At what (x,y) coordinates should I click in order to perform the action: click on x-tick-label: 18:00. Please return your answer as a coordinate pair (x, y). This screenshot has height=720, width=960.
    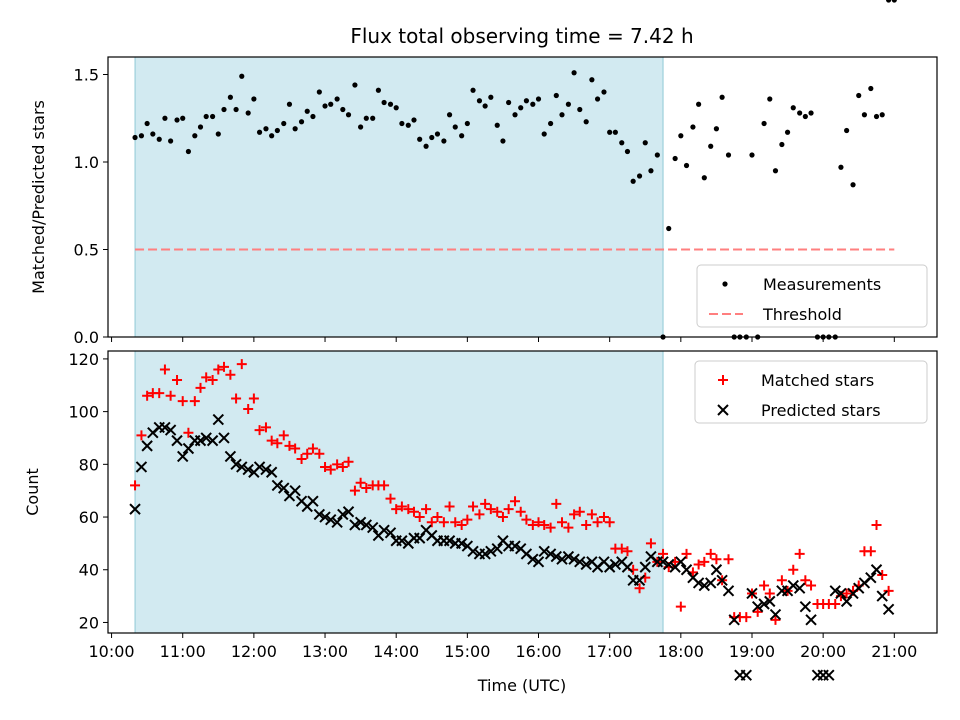
    Looking at the image, I should click on (681, 651).